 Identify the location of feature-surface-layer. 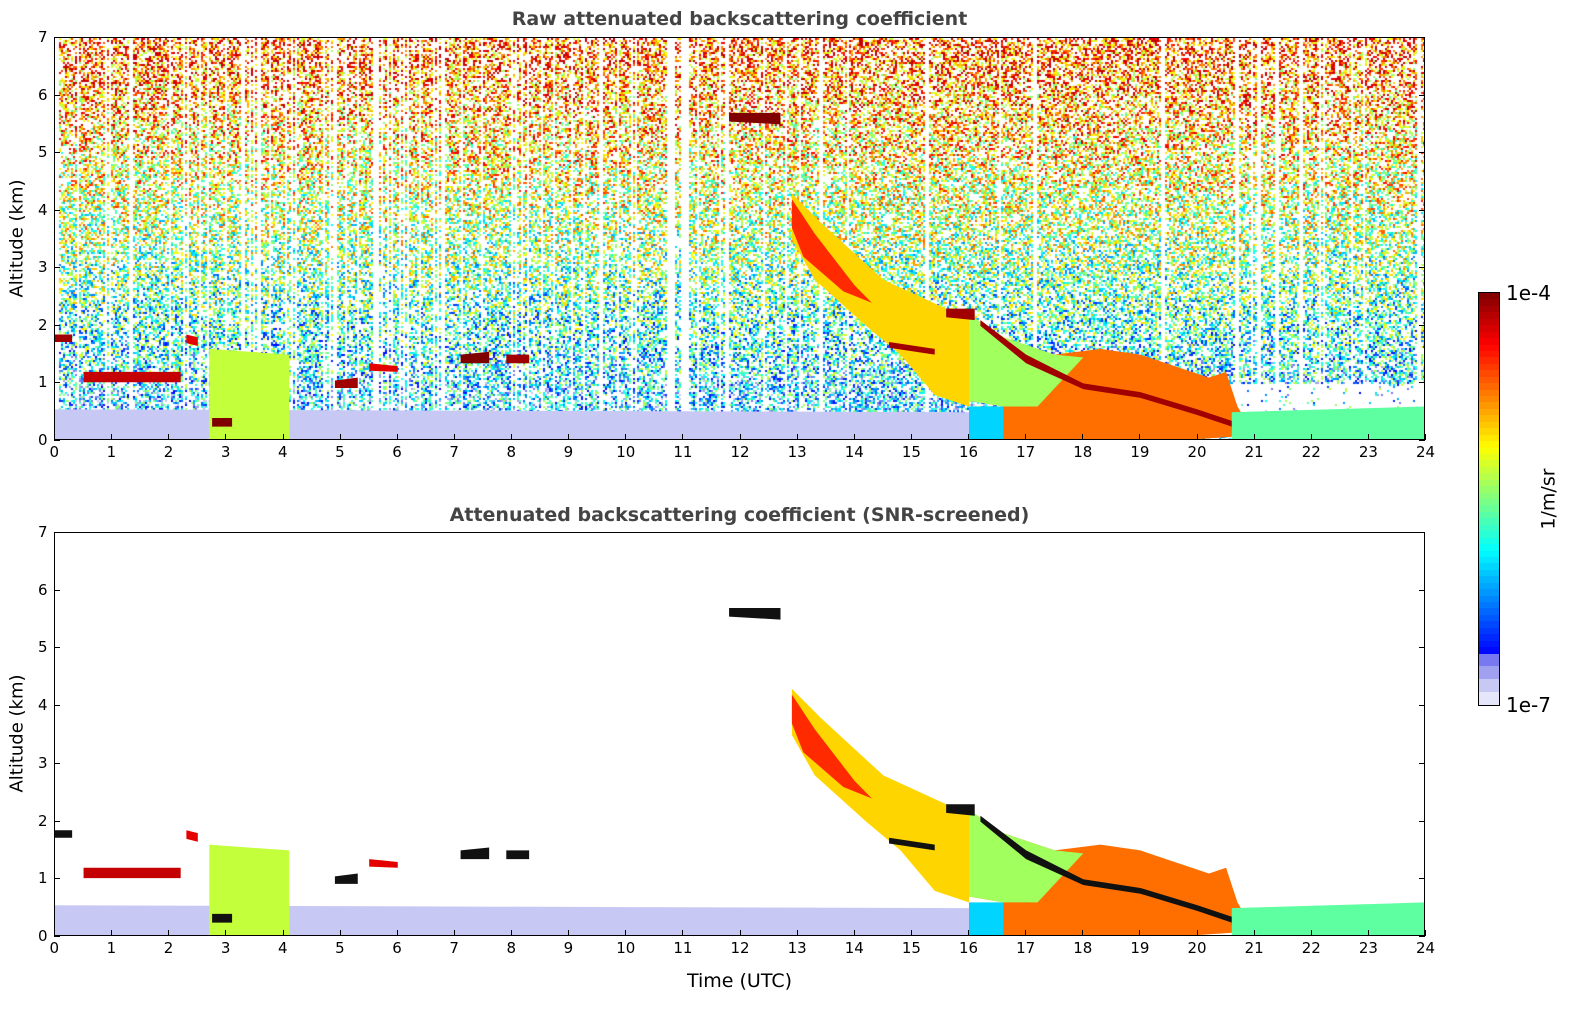
(512, 424).